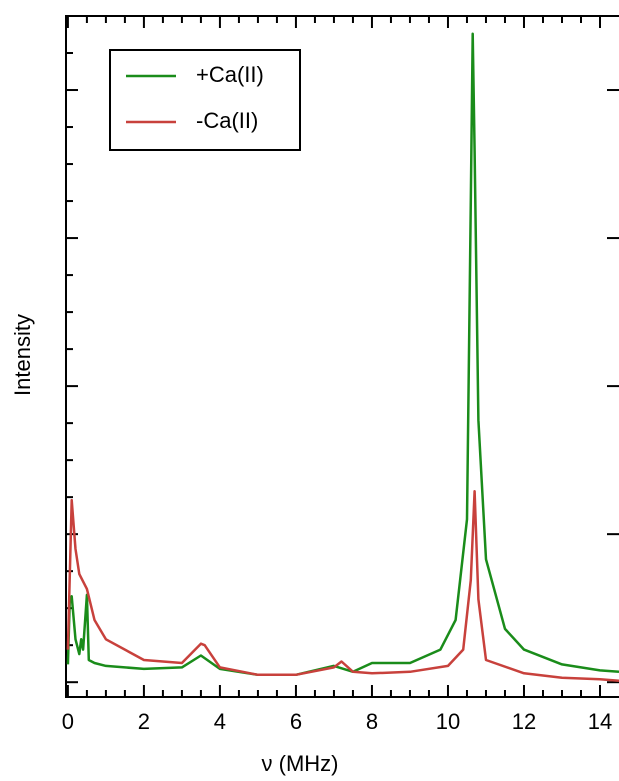 This screenshot has width=619, height=781. Describe the element at coordinates (227, 120) in the screenshot. I see `legend-label: -Ca(II)` at that location.